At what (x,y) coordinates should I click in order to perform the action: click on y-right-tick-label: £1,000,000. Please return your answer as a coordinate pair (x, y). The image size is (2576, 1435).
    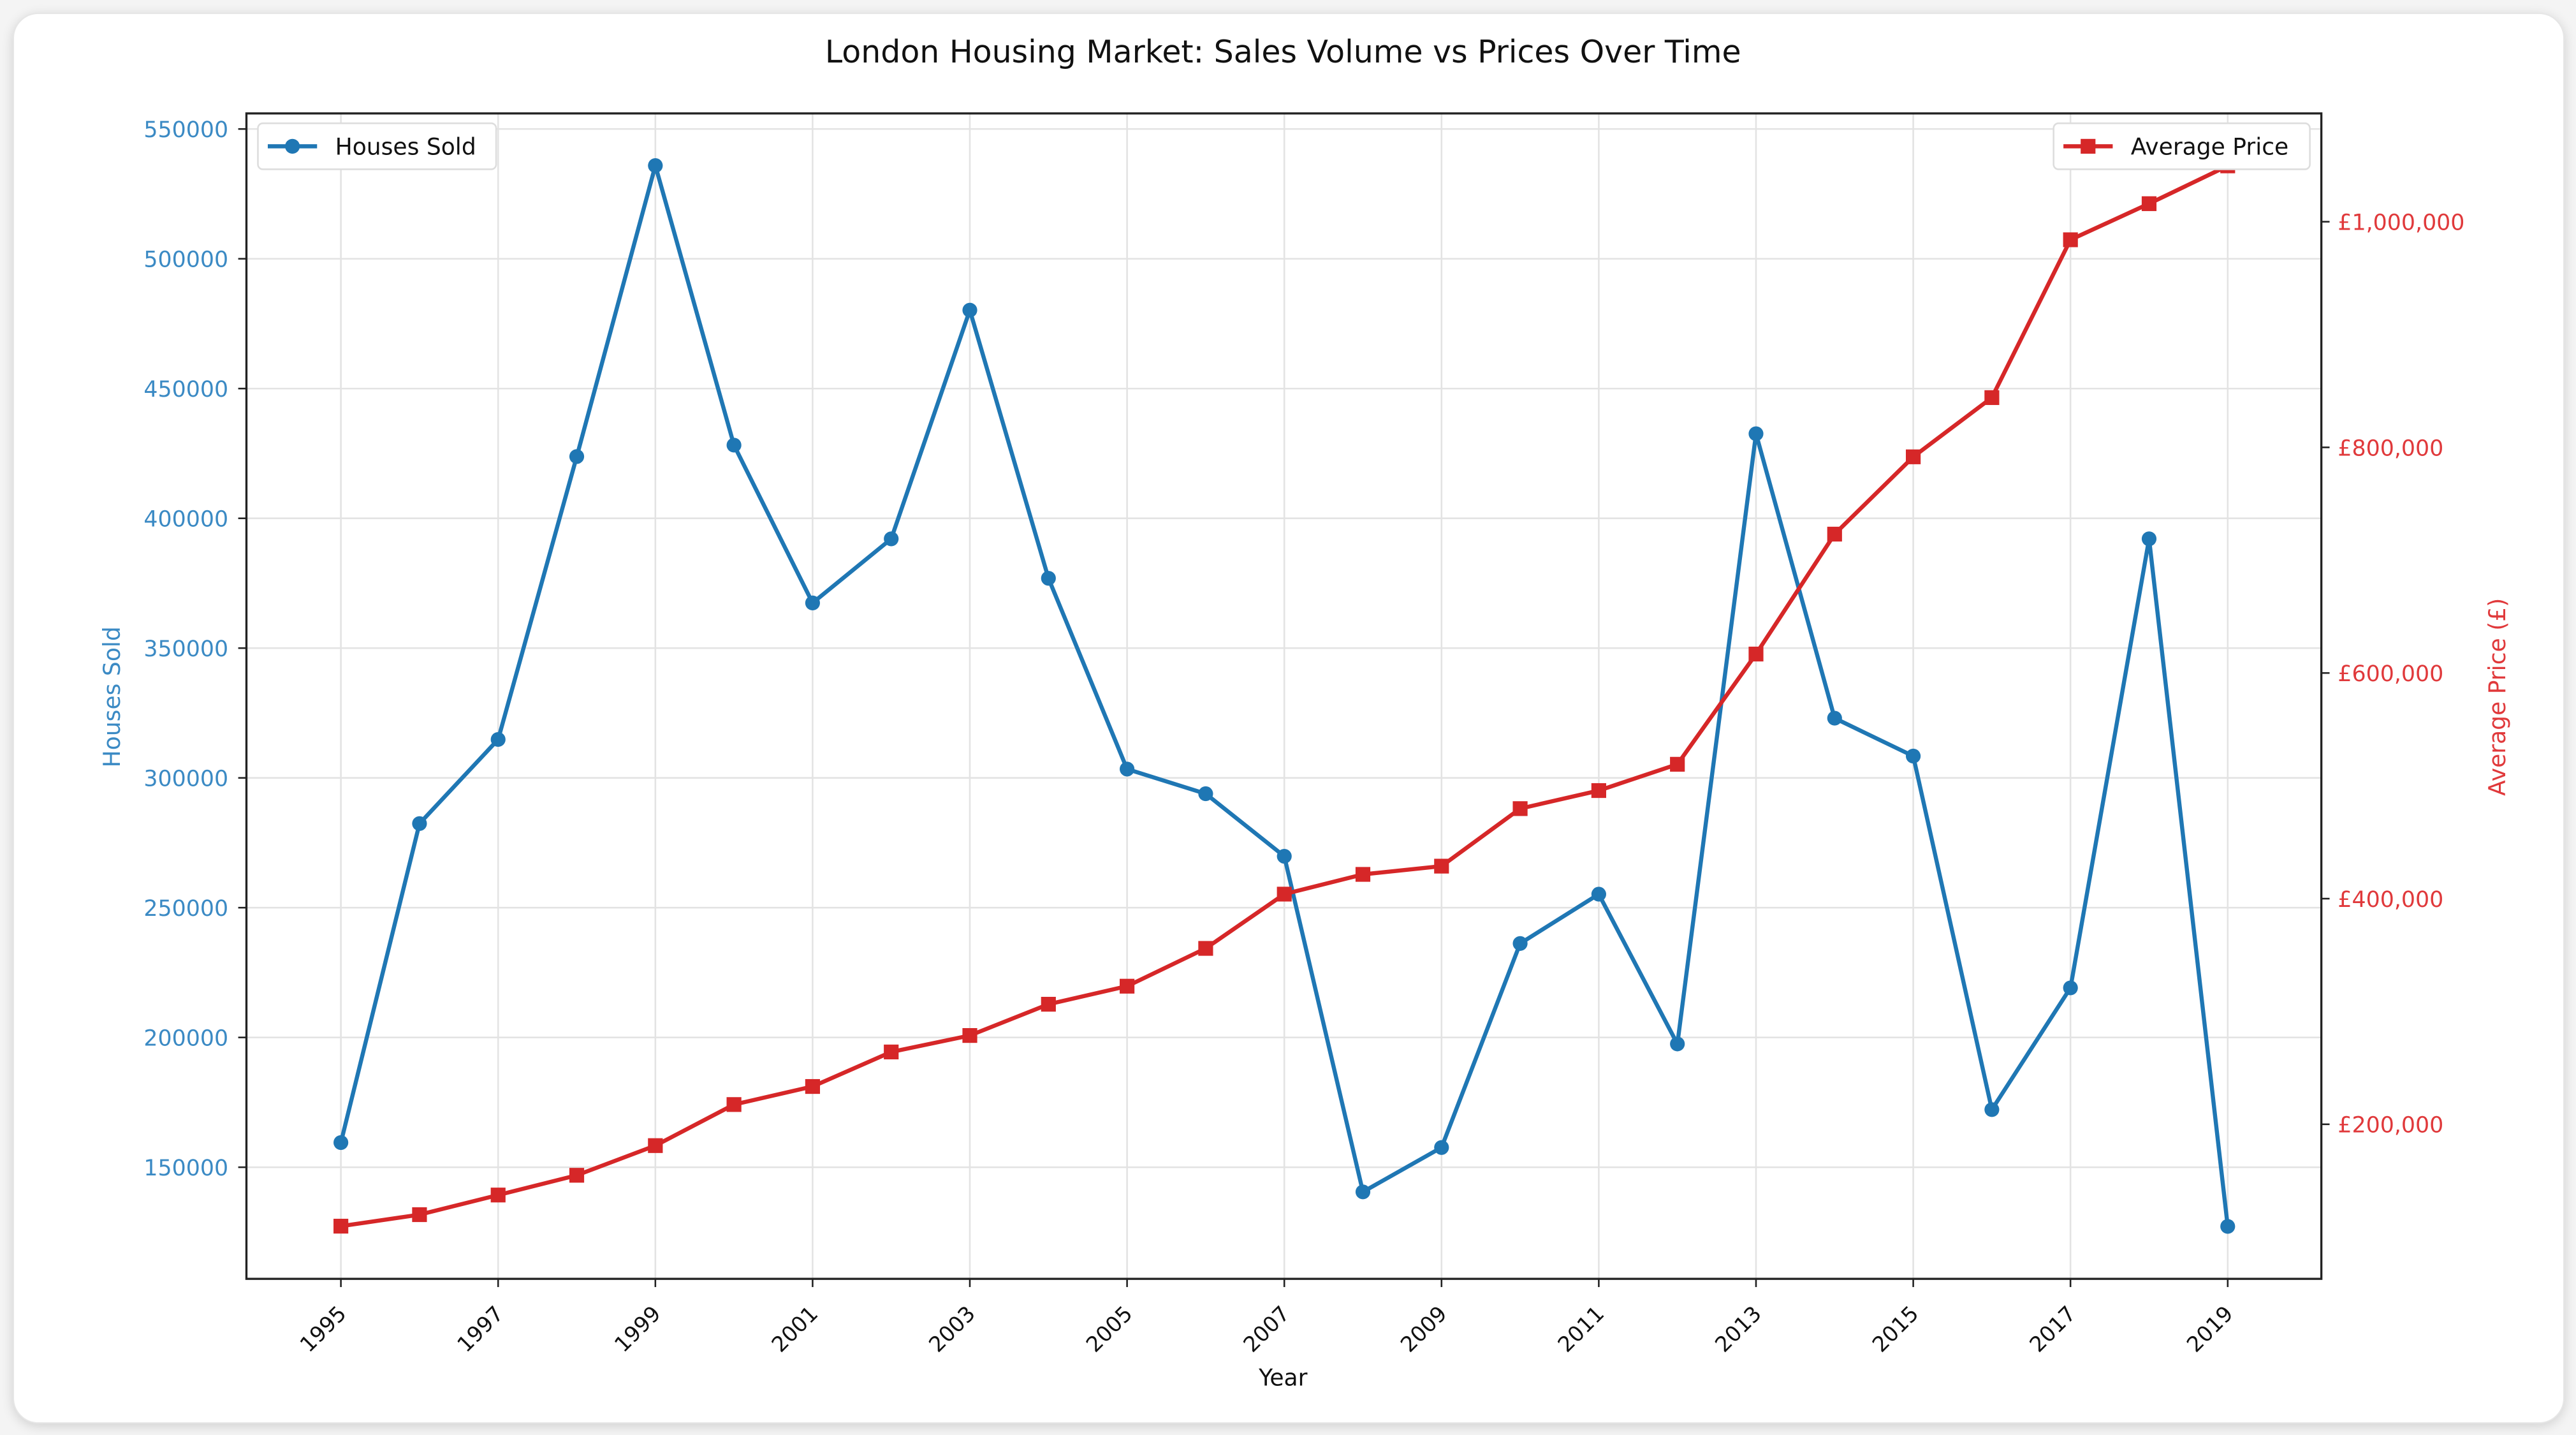
    Looking at the image, I should click on (2401, 223).